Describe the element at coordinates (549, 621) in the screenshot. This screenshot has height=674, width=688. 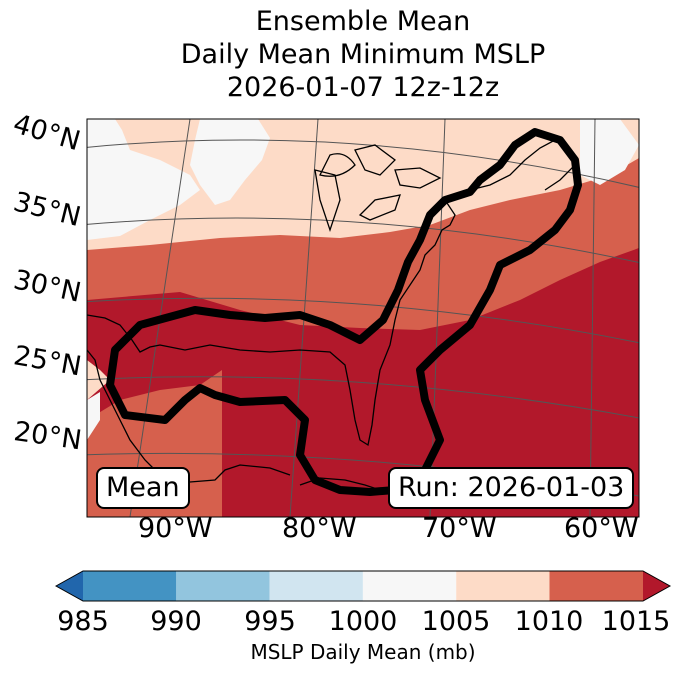
I see `colorbar-tick: 1010` at that location.